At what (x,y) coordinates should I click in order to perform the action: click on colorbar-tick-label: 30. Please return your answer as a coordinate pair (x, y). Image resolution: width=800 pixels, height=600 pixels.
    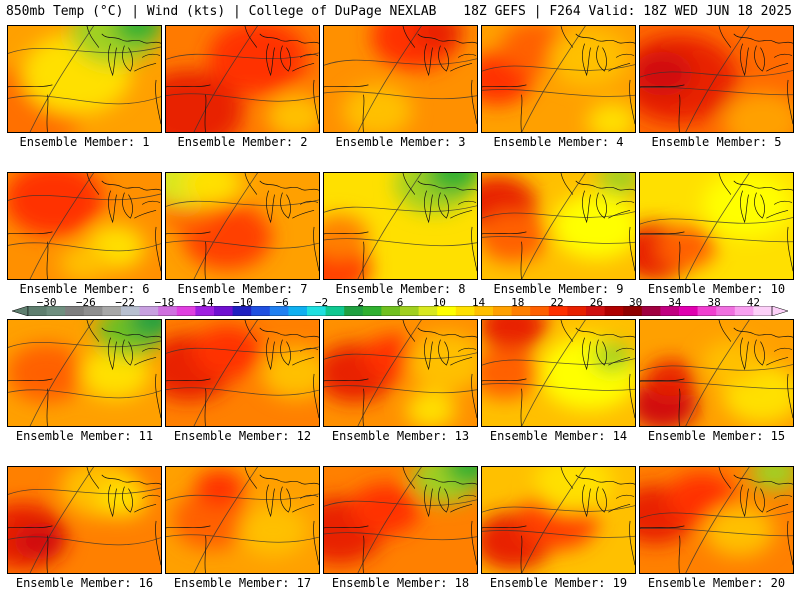
    Looking at the image, I should click on (635, 302).